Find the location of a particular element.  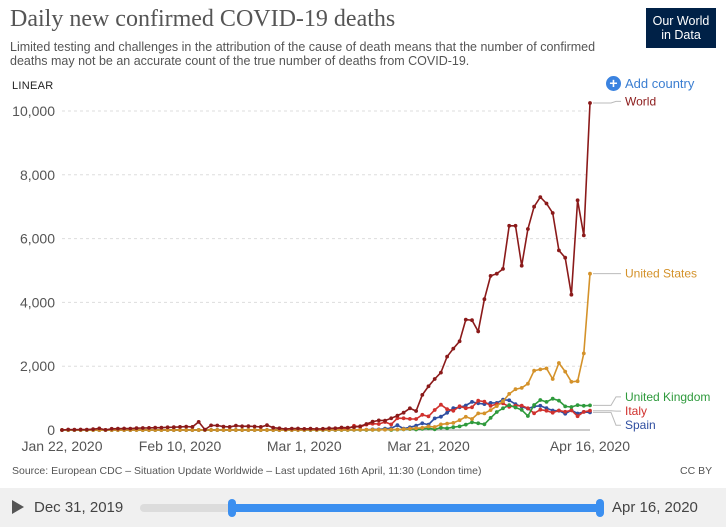

timeline-track is located at coordinates (372, 508).